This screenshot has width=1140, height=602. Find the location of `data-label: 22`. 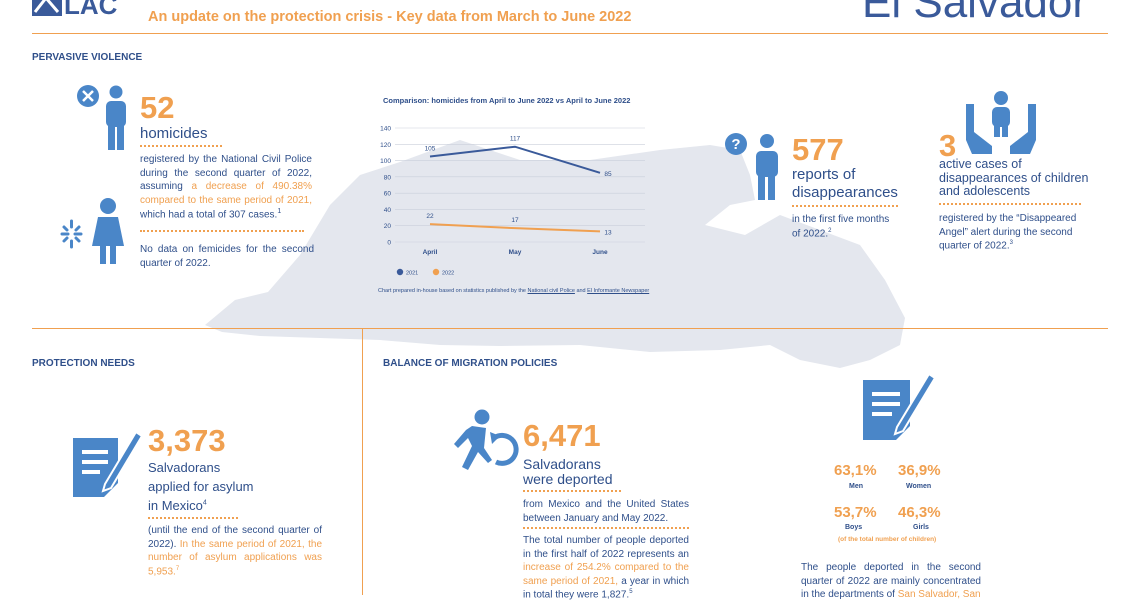

data-label: 22 is located at coordinates (430, 216).